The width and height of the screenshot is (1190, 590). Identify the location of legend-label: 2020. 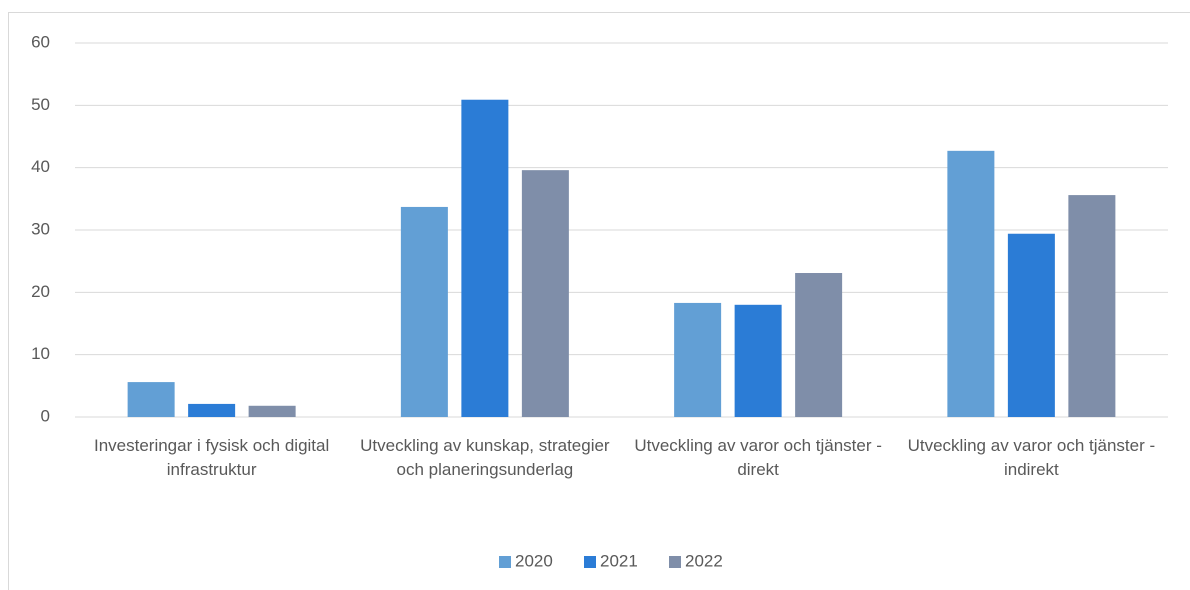
(534, 560).